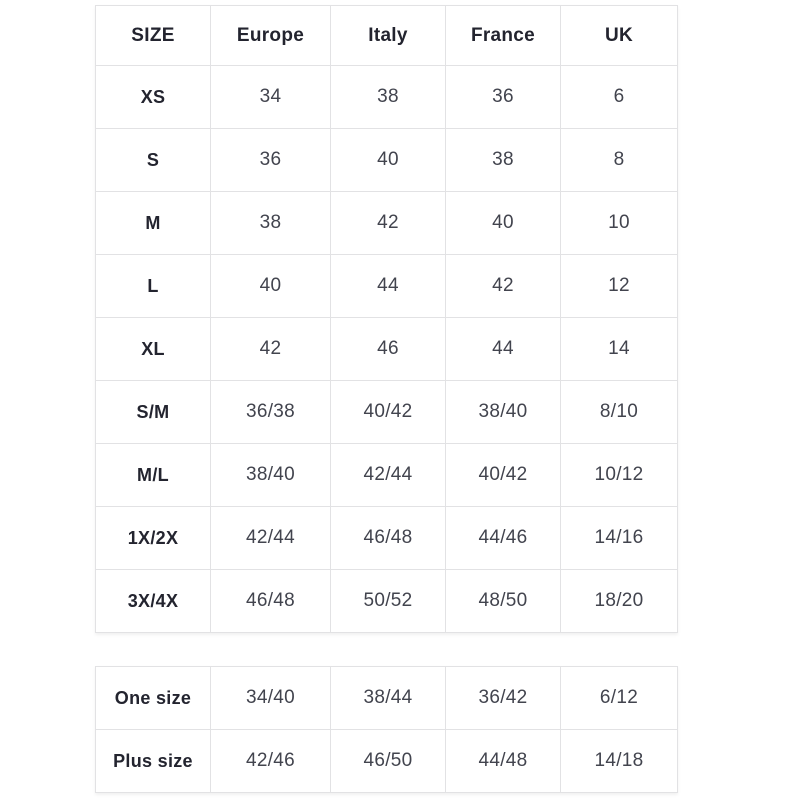 The width and height of the screenshot is (800, 800). What do you see at coordinates (153, 475) in the screenshot?
I see `size-label-cell: M/L` at bounding box center [153, 475].